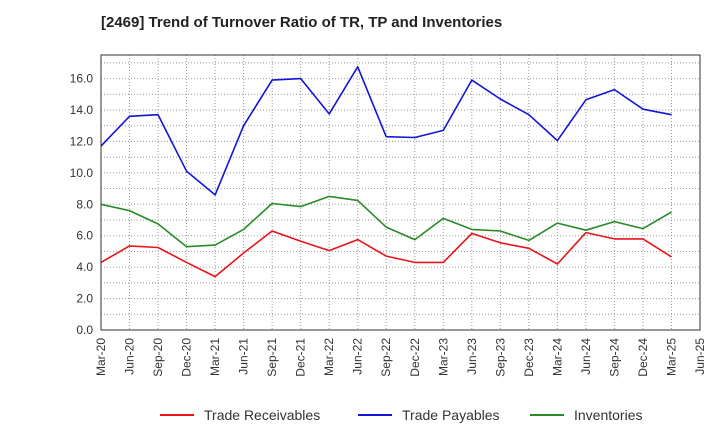 This screenshot has height=440, width=720. I want to click on series-line-trade-receivables, so click(386, 254).